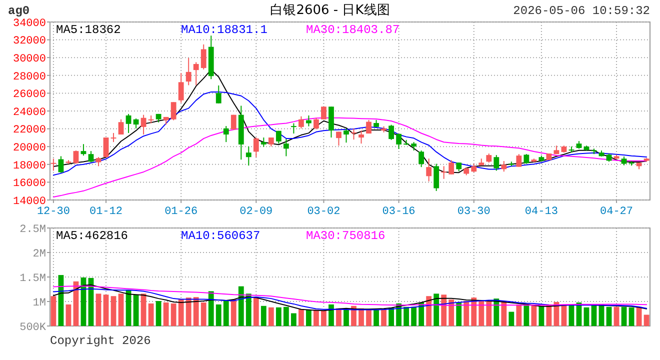  I want to click on text: Copyright 2026, so click(100, 341).